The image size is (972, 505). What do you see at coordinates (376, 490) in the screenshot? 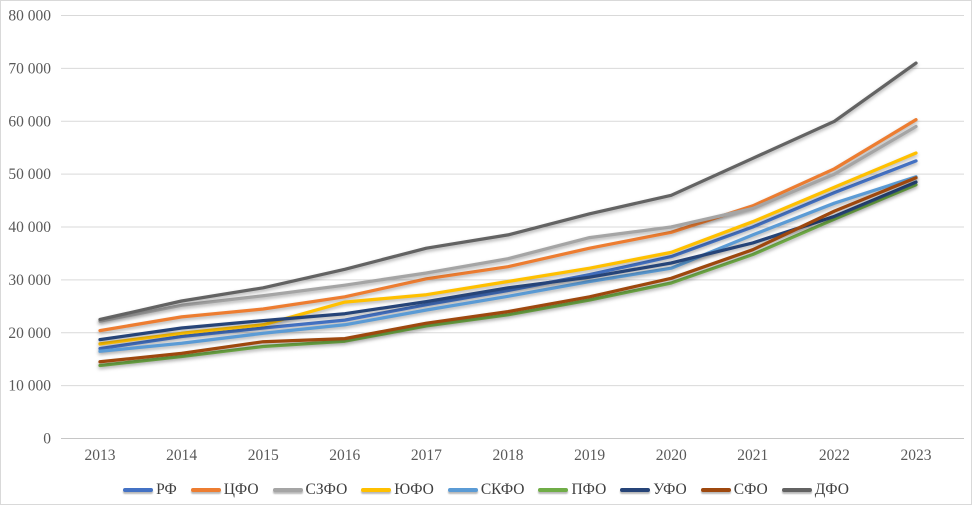
I see `legend-line-swatch-yufo` at bounding box center [376, 490].